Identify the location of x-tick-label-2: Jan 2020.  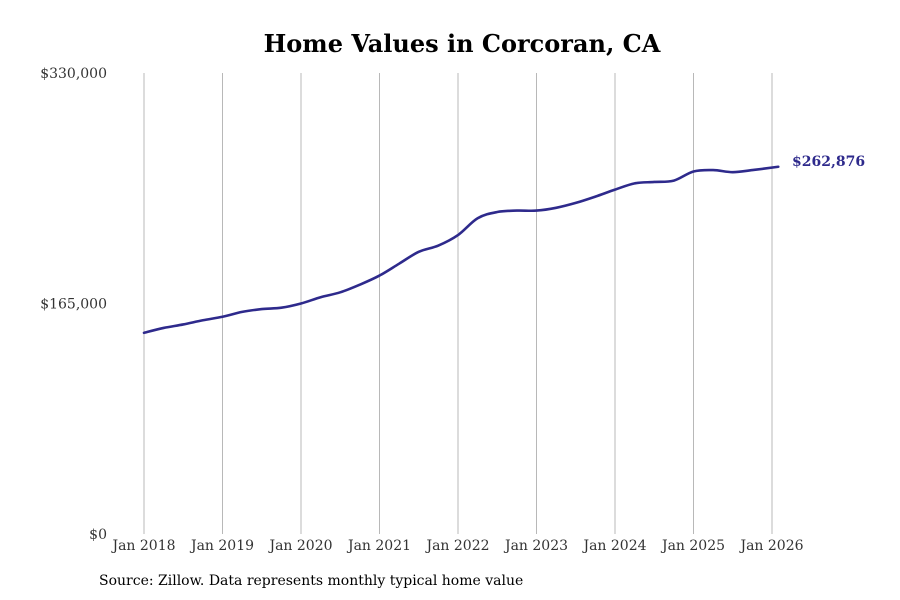
(299, 546).